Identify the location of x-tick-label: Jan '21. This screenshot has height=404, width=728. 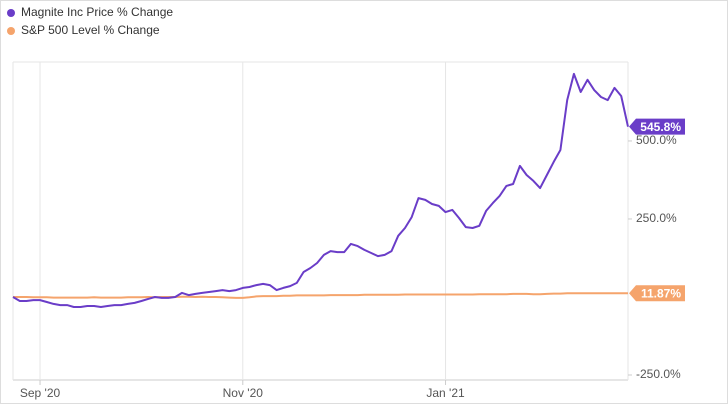
(445, 393).